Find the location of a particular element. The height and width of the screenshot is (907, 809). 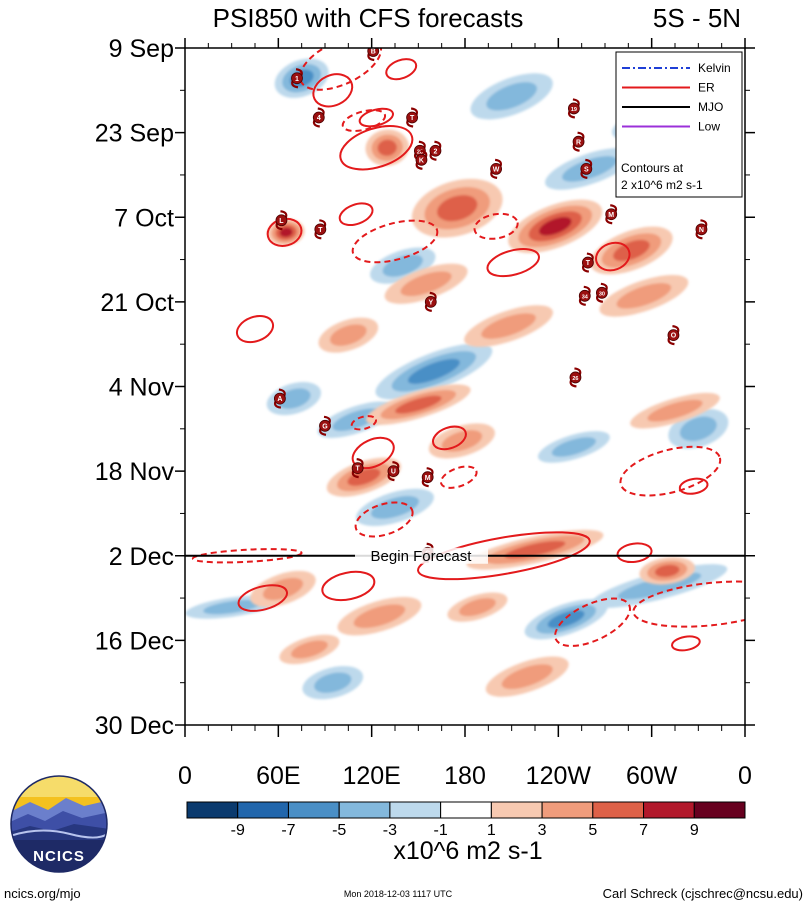

storm-marker-25: M is located at coordinates (427, 477).